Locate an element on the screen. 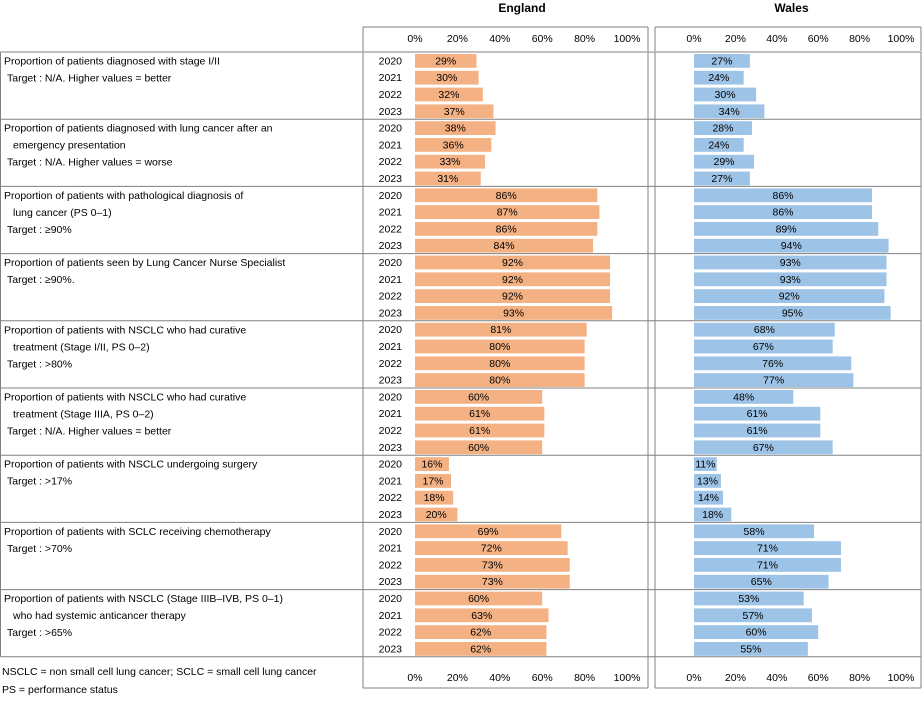 This screenshot has height=716, width=922. tick-label-bottom-england: 40% is located at coordinates (499, 678).